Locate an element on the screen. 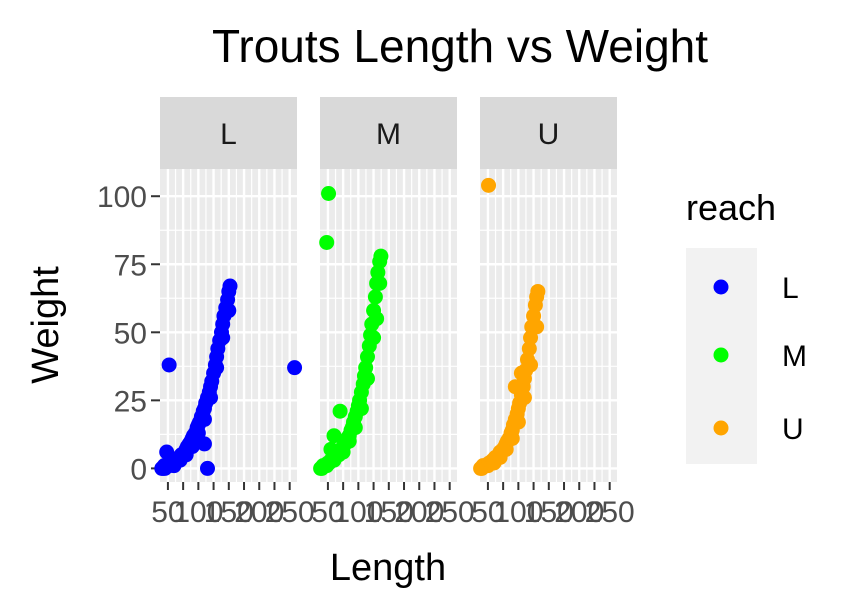 This screenshot has height=611, width=858. facet-strip-label: M is located at coordinates (388, 134).